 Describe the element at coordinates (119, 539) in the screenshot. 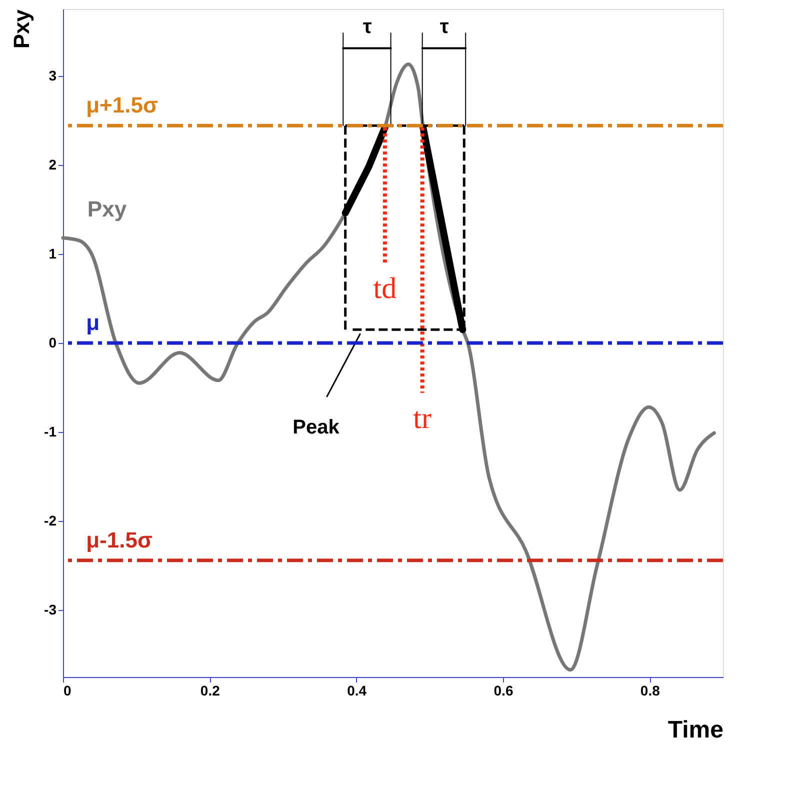

I see `ref-line-label: μ-1.5σ` at that location.